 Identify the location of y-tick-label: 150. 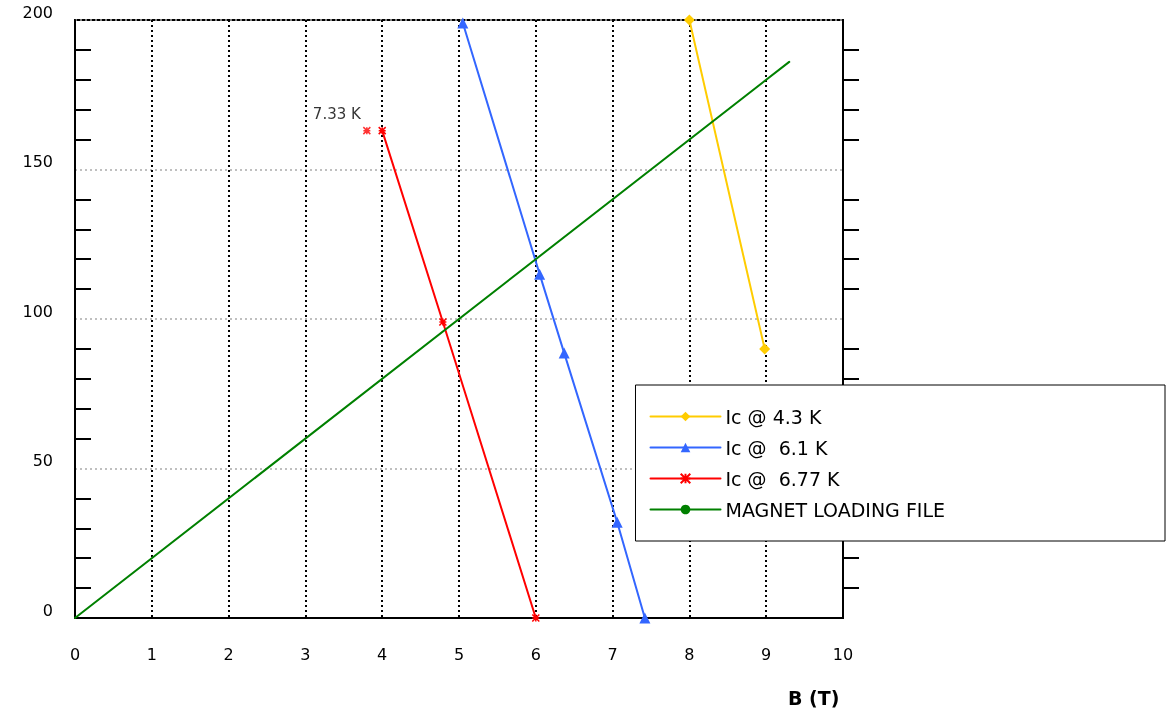
(37, 161).